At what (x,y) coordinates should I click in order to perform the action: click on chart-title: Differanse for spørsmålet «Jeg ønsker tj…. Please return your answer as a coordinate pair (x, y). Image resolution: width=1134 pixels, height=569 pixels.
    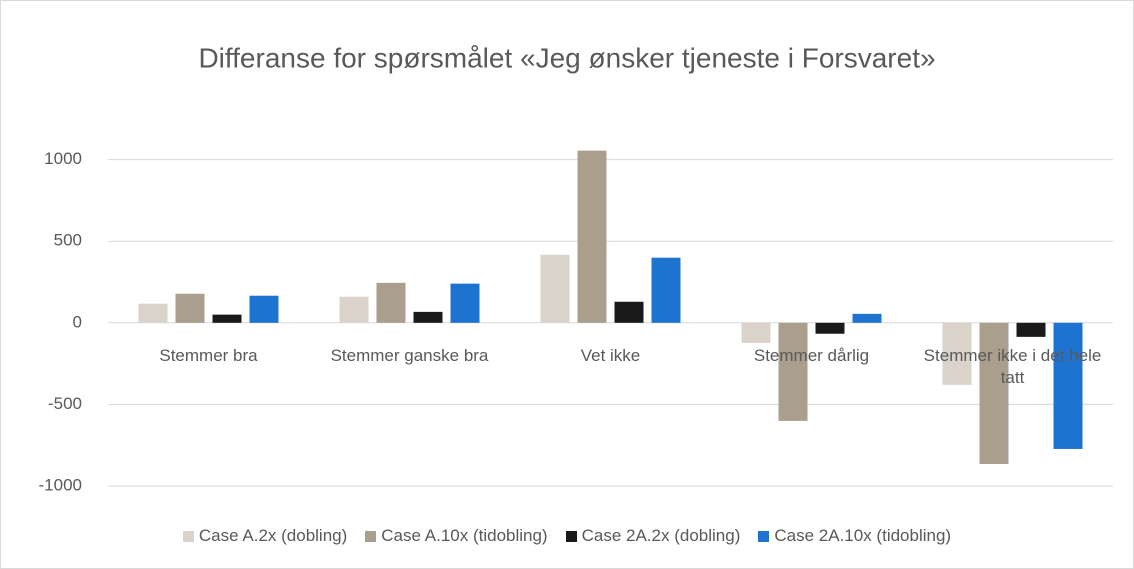
    Looking at the image, I should click on (566, 57).